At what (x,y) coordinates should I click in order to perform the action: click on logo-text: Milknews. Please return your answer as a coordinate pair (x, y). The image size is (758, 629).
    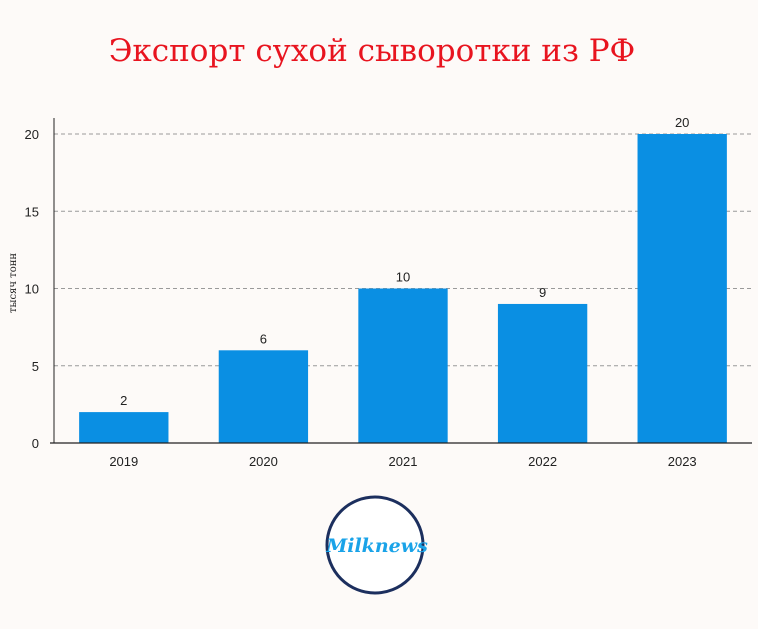
    Looking at the image, I should click on (376, 546).